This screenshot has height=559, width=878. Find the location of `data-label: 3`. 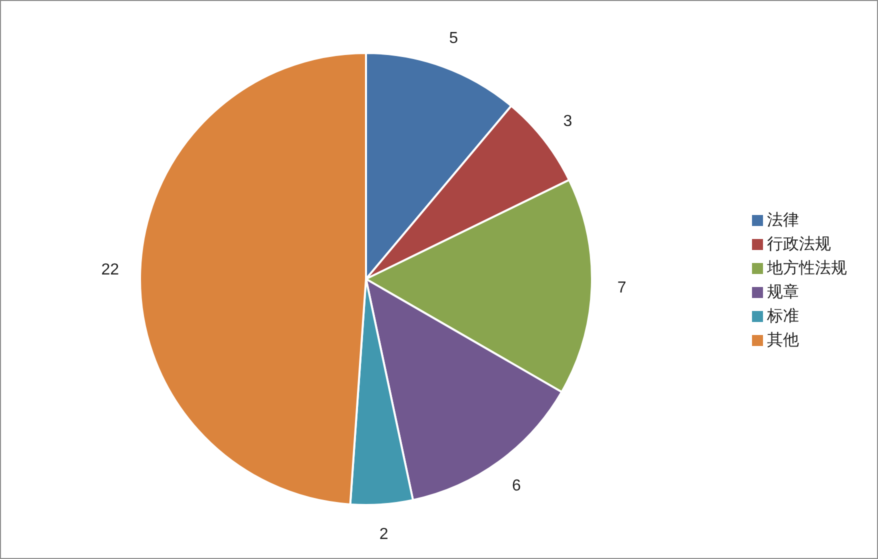

data-label: 3 is located at coordinates (567, 121).